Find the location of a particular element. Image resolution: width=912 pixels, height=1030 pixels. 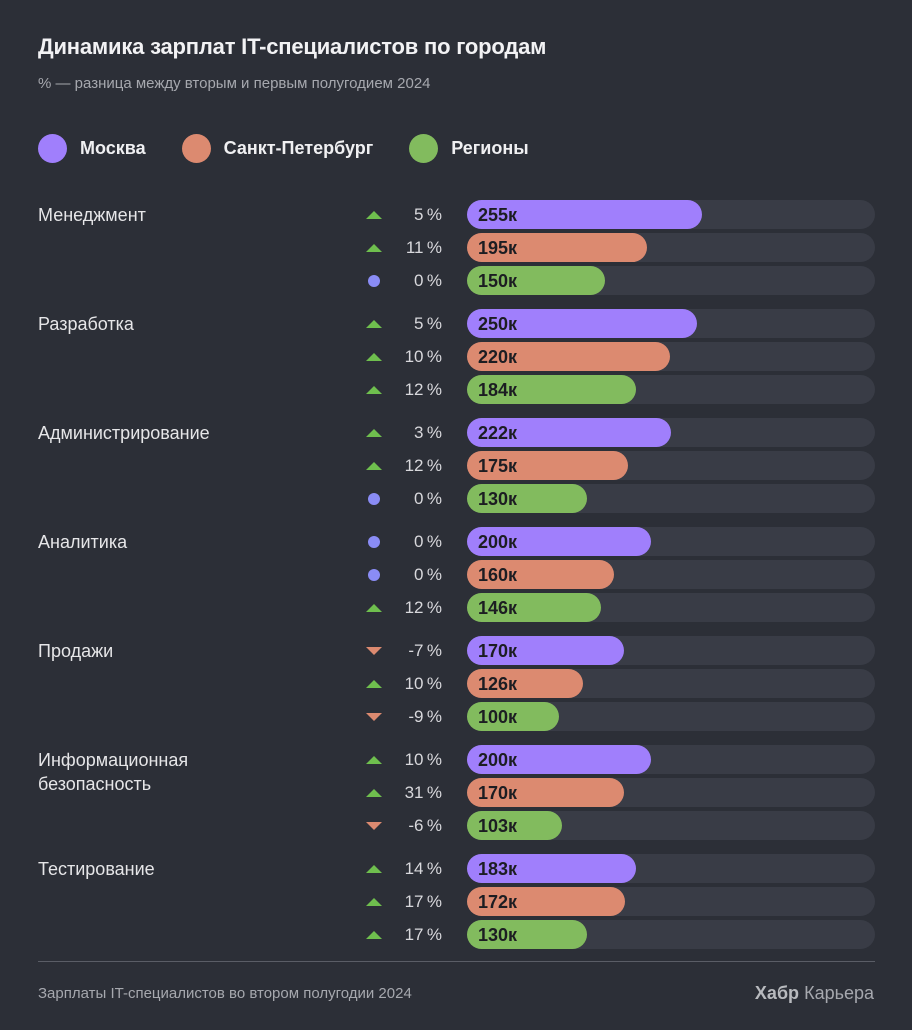

bar-value-label: 175к is located at coordinates (498, 466).